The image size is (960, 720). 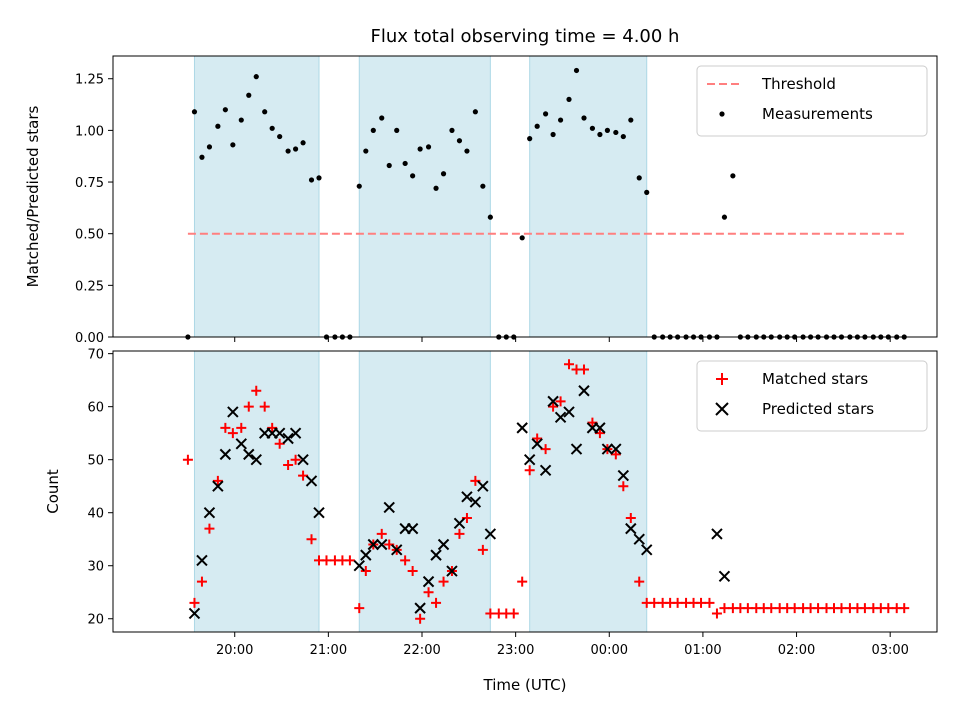 I want to click on y-tick-label: 20, so click(x=95, y=620).